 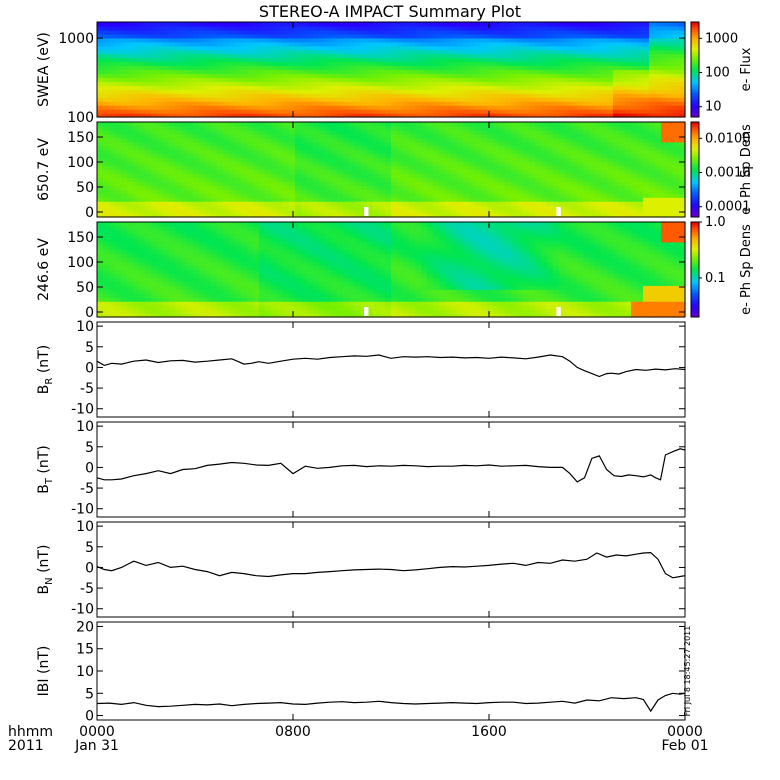 I want to click on x-tick-date-label: Feb 01, so click(x=684, y=746).